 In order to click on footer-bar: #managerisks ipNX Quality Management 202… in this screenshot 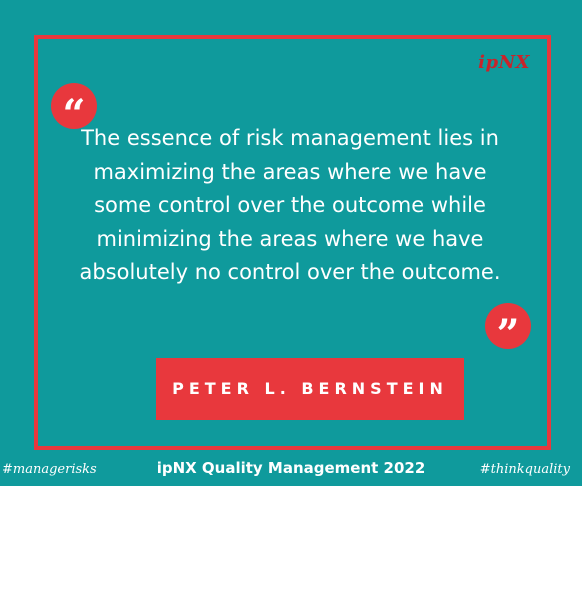, I will do `click(291, 469)`.